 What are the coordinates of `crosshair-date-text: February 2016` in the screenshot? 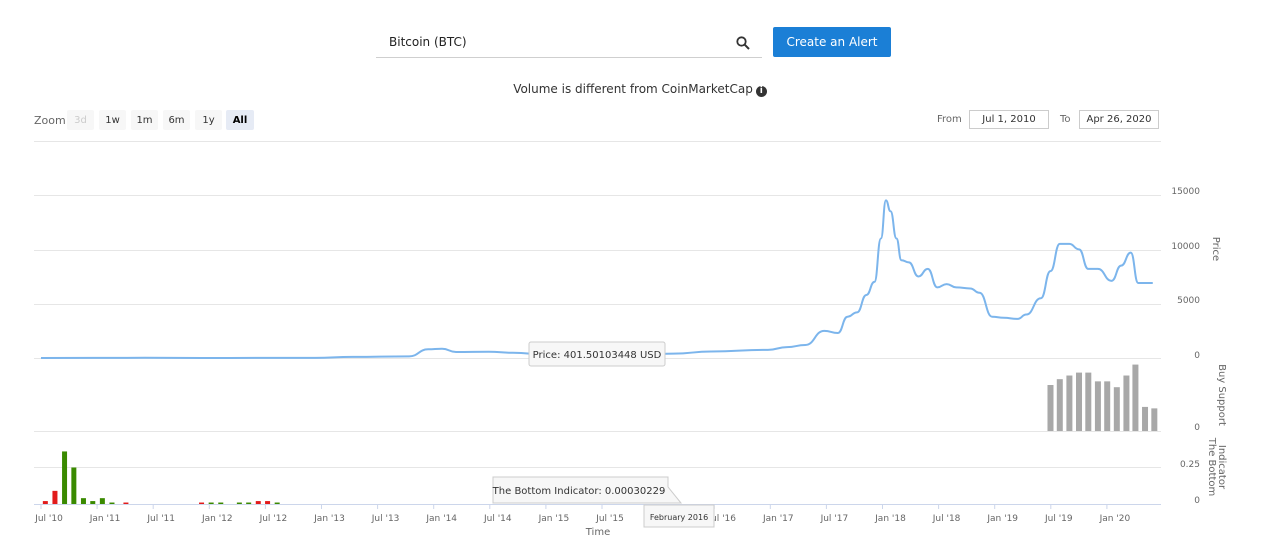 It's located at (679, 517).